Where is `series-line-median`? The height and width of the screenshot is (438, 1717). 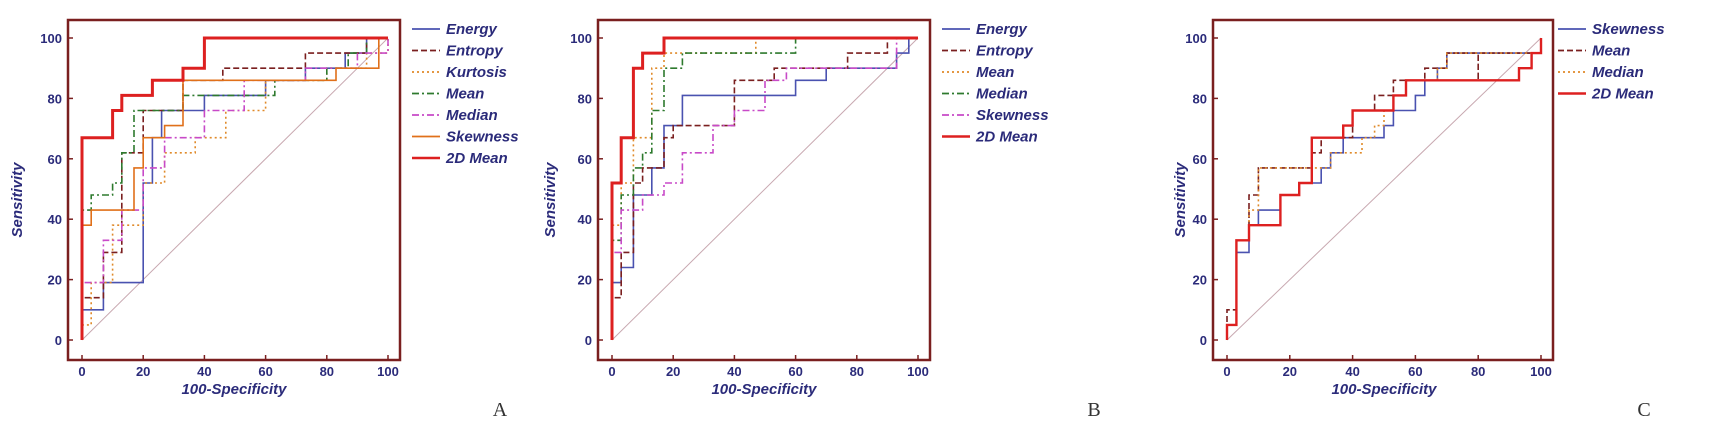
series-line-median is located at coordinates (235, 189).